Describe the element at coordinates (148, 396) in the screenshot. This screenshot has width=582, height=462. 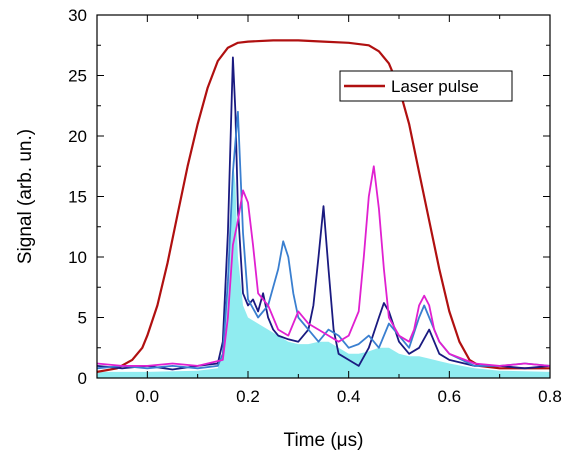
I see `x-tick-label: 0.0` at that location.